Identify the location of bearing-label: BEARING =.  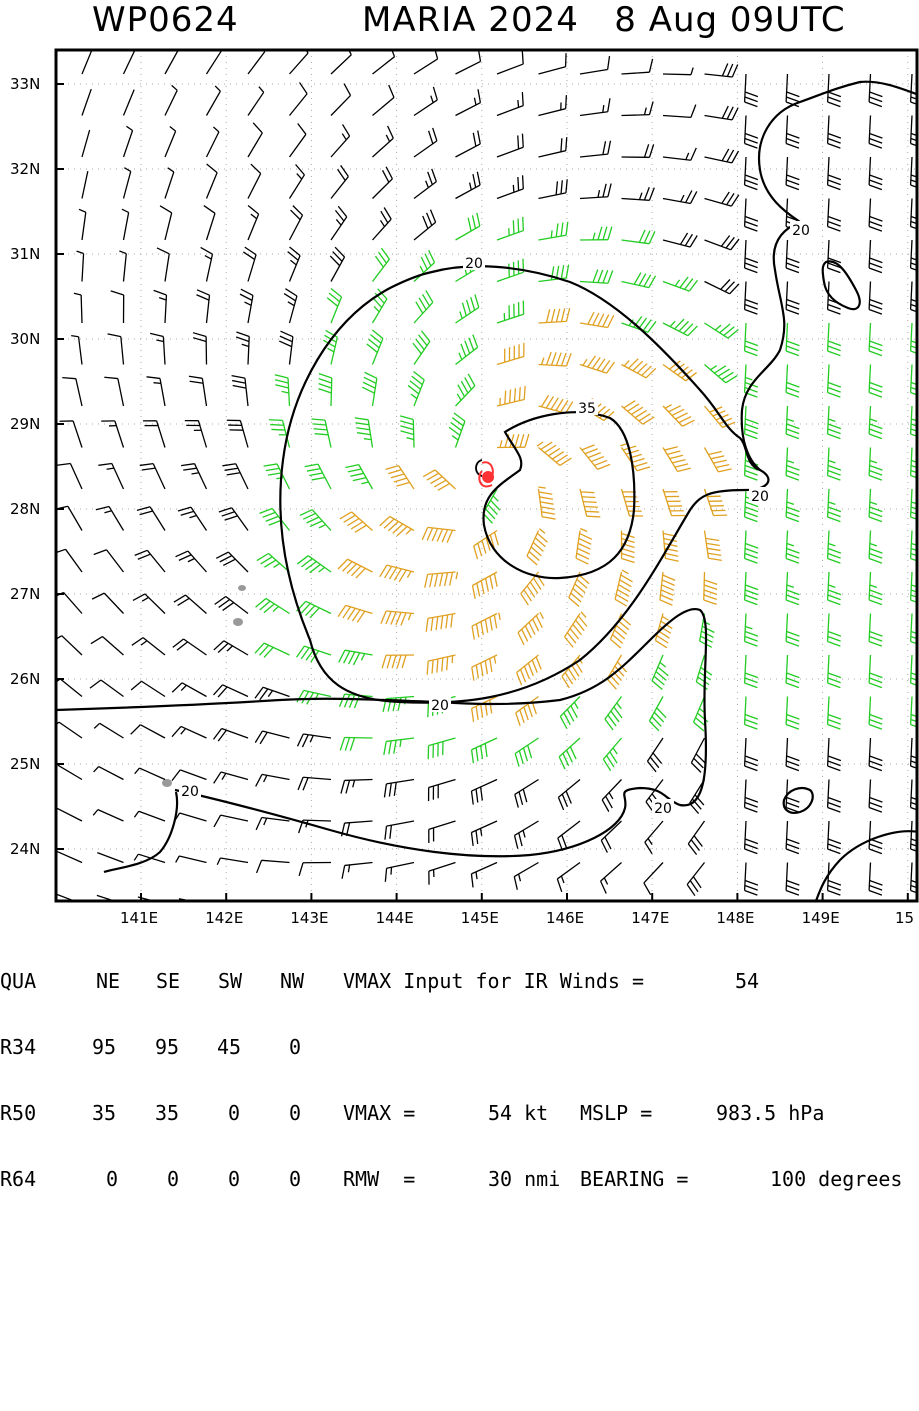
(634, 1179).